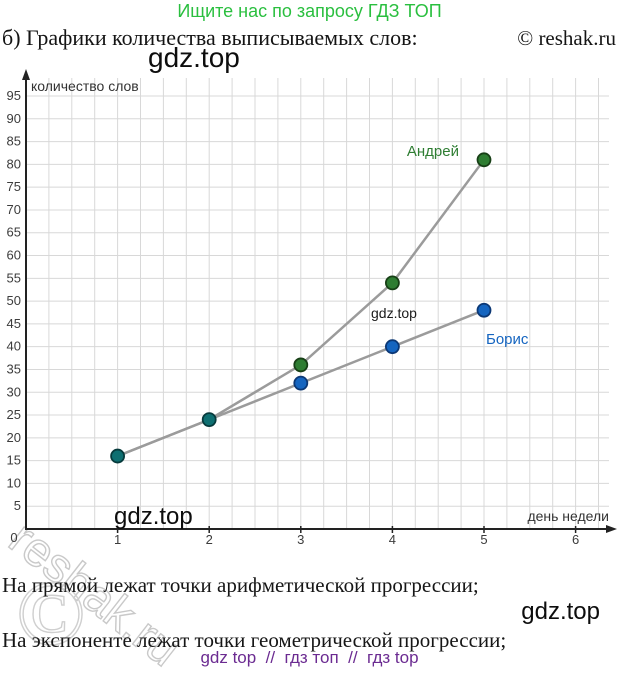 The width and height of the screenshot is (619, 677). I want to click on footer-keywords: gdz top // гдз топ // гдз top, so click(309, 657).